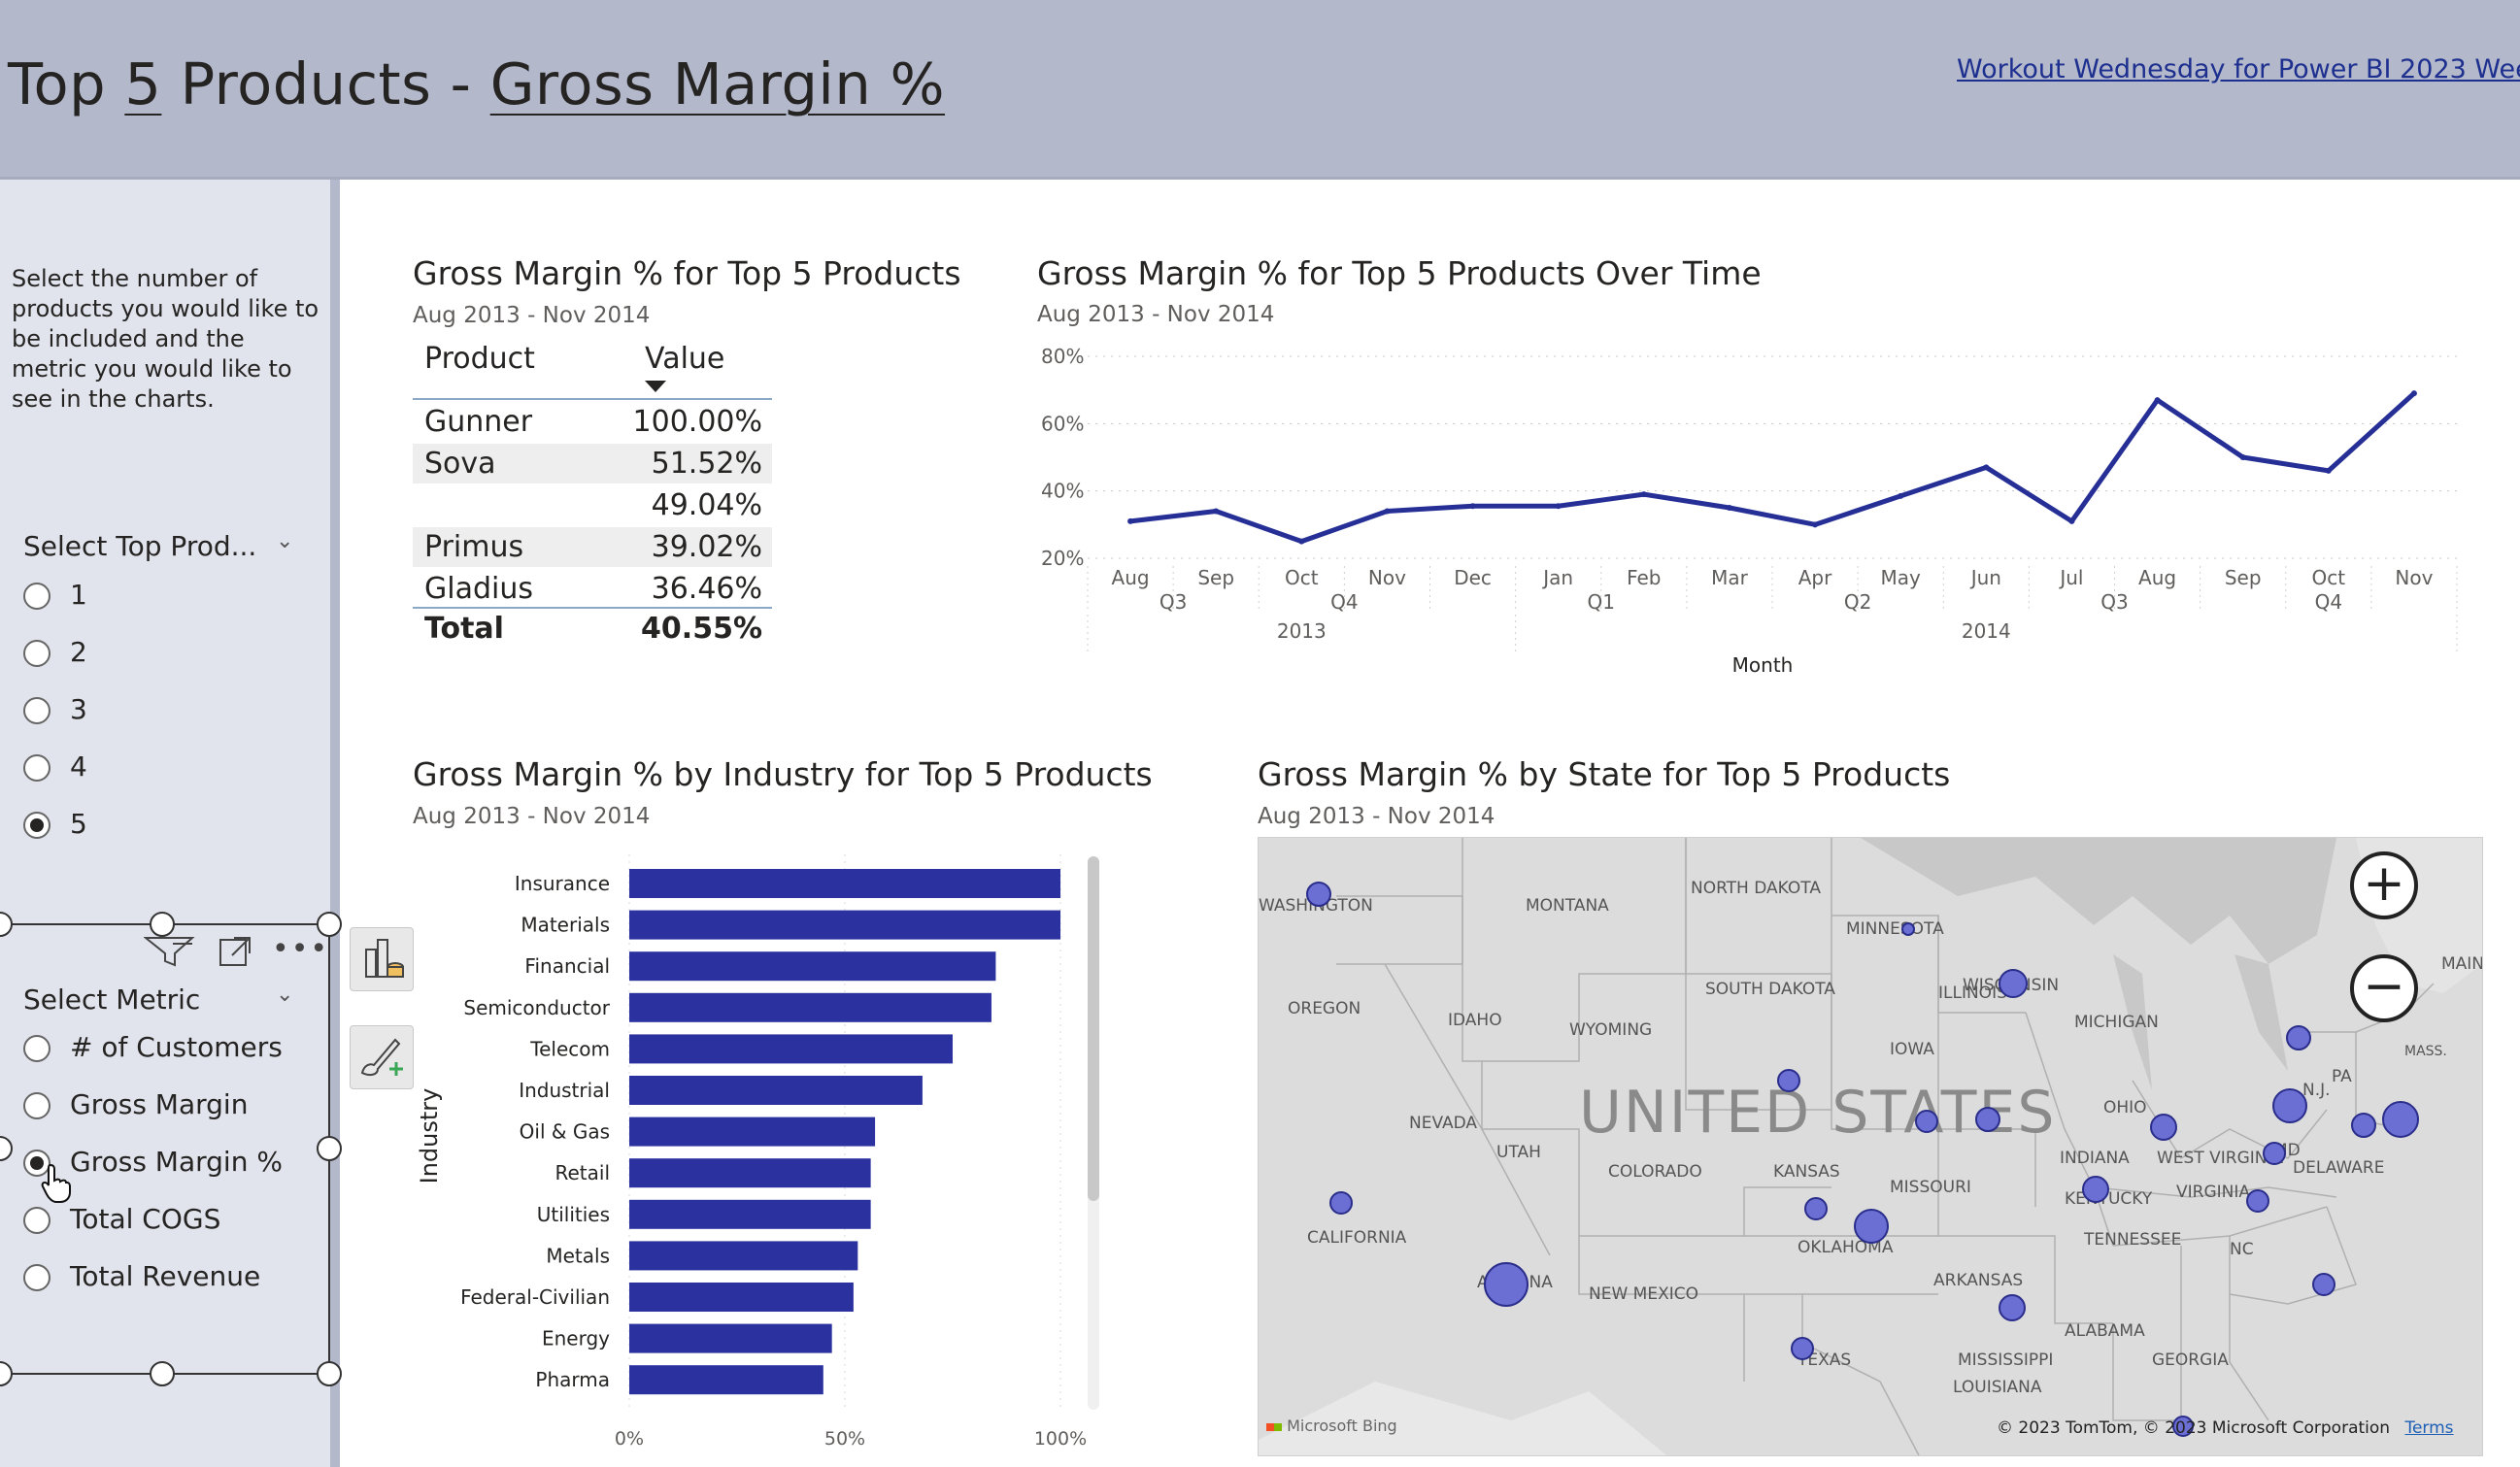 Image resolution: width=2520 pixels, height=1467 pixels. I want to click on table-header-value: Value, so click(685, 359).